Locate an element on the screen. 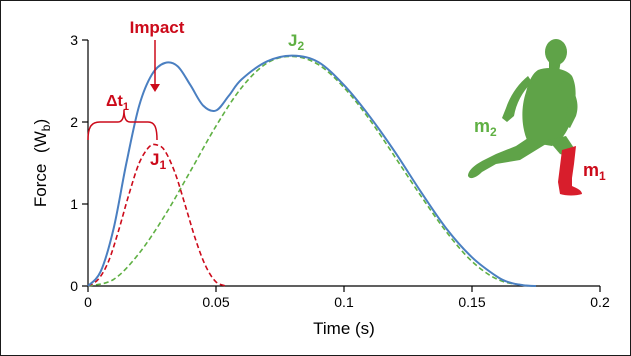  x-axis-title: Time (s) is located at coordinates (344, 328).